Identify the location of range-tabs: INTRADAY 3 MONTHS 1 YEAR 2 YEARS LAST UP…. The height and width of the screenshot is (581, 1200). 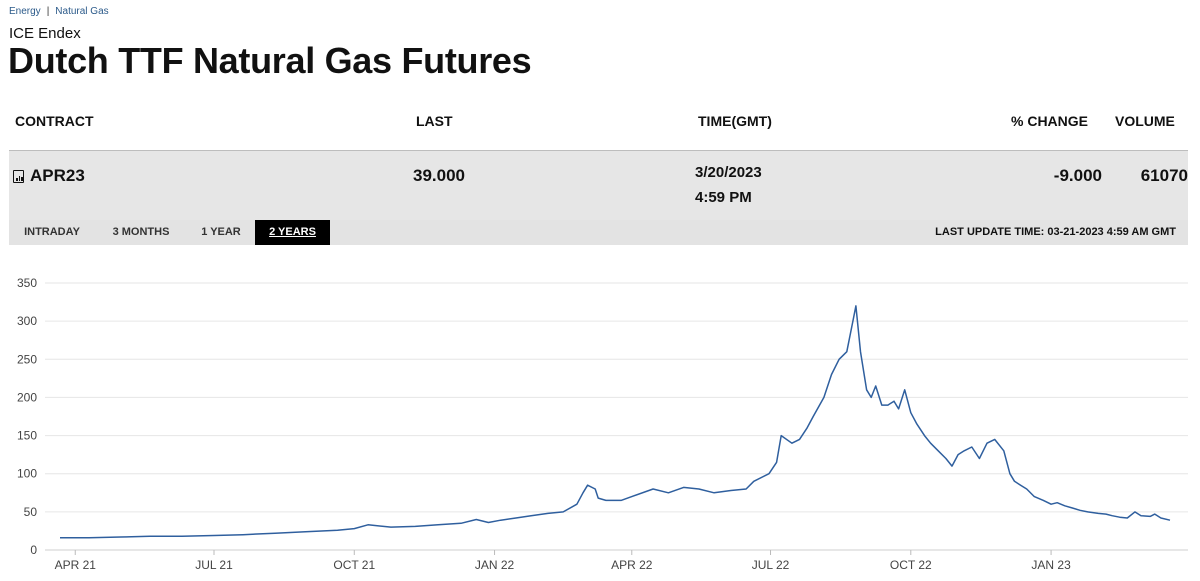
(598, 232).